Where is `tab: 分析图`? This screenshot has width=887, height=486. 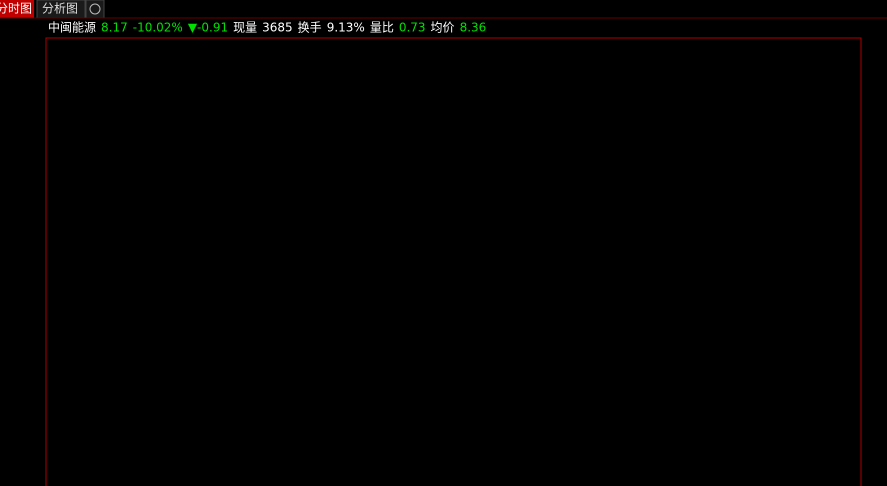
tab: 分析图 is located at coordinates (60, 9).